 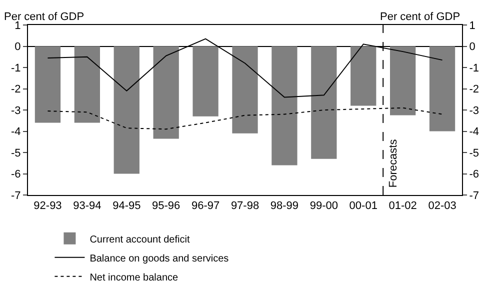 What do you see at coordinates (472, 47) in the screenshot?
I see `y2-tick-label: 0` at bounding box center [472, 47].